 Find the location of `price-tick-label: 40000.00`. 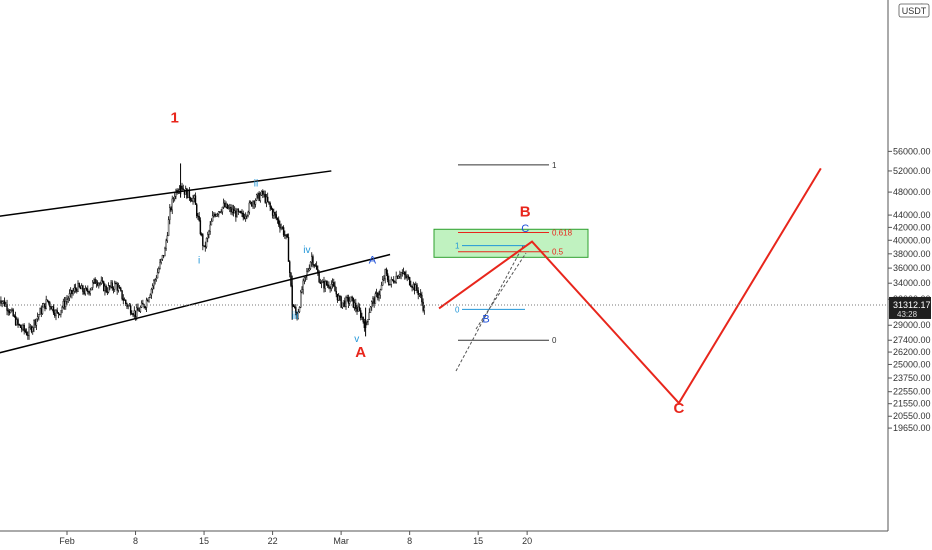

price-tick-label: 40000.00 is located at coordinates (912, 240).